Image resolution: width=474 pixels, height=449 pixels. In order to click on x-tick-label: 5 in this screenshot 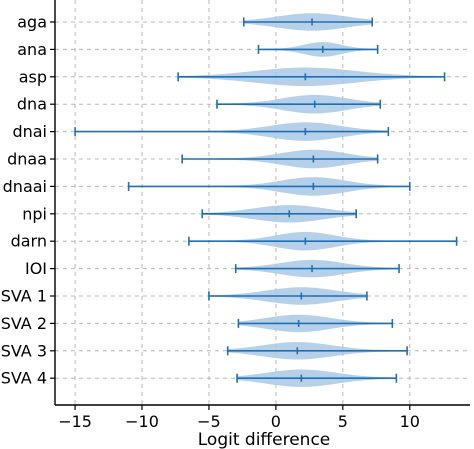, I will do `click(343, 421)`.